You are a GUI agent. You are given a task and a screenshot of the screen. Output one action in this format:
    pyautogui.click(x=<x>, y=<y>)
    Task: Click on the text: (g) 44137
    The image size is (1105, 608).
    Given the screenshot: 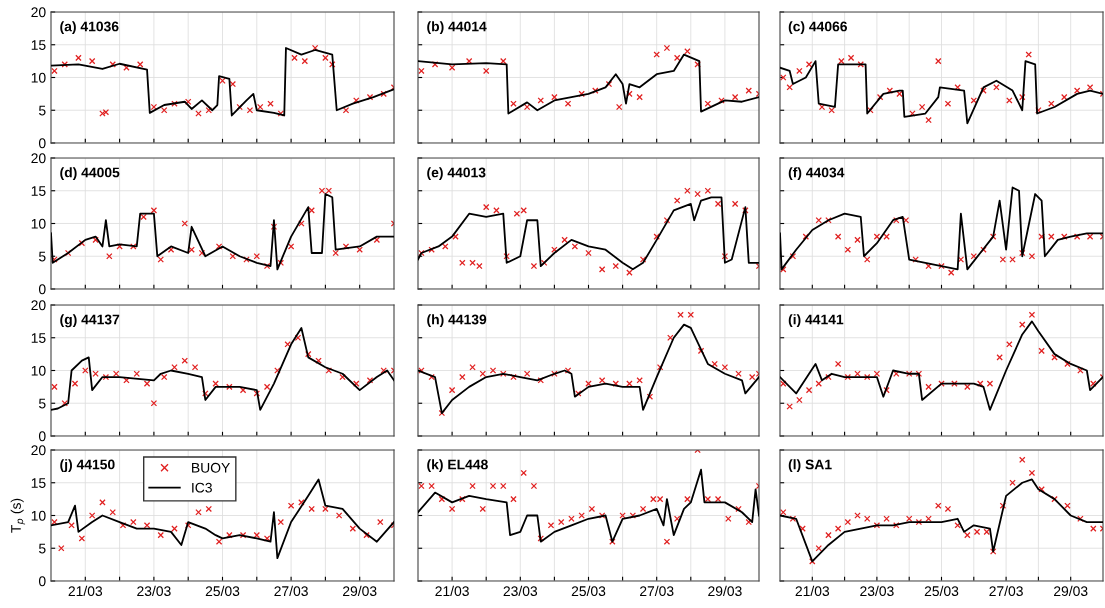 What is the action you would take?
    pyautogui.click(x=90, y=321)
    